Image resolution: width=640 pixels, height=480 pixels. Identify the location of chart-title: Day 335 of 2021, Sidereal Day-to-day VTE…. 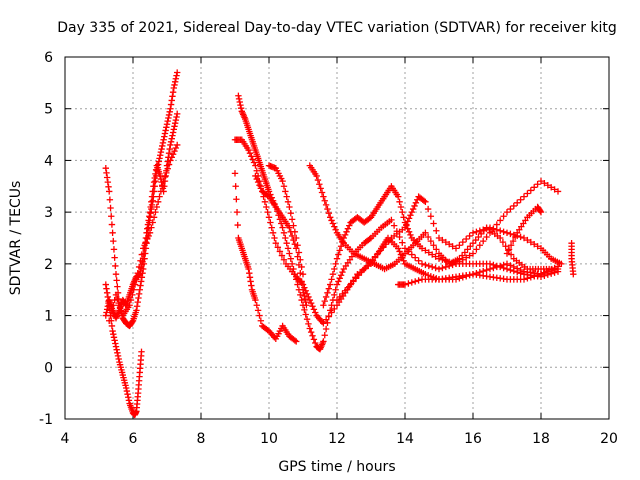
(337, 28).